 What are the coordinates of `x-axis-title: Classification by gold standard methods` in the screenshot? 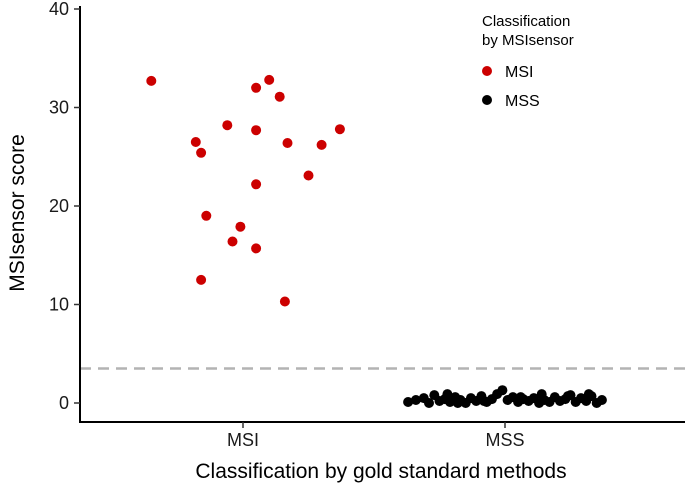 It's located at (380, 471).